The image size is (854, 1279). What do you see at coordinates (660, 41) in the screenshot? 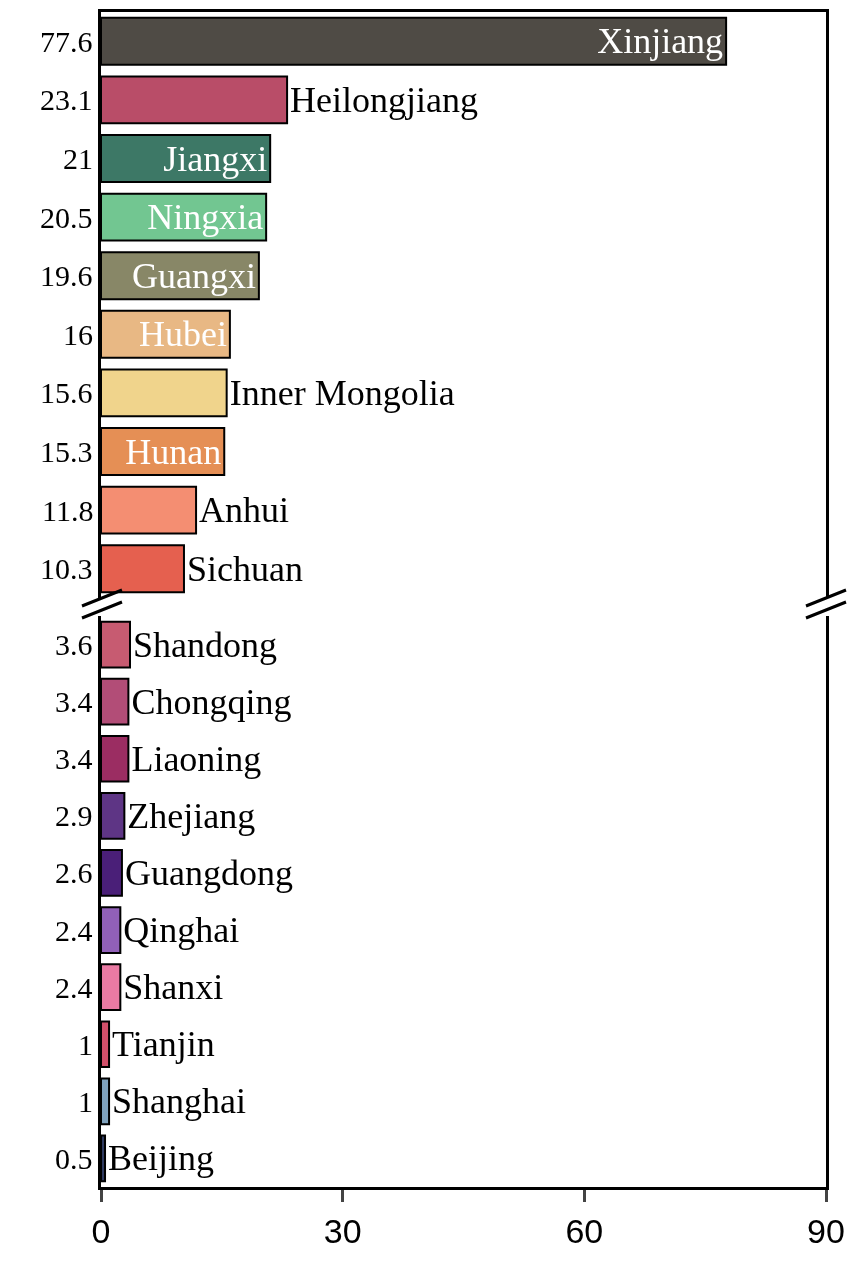
I see `category-label: Xinjiang` at bounding box center [660, 41].